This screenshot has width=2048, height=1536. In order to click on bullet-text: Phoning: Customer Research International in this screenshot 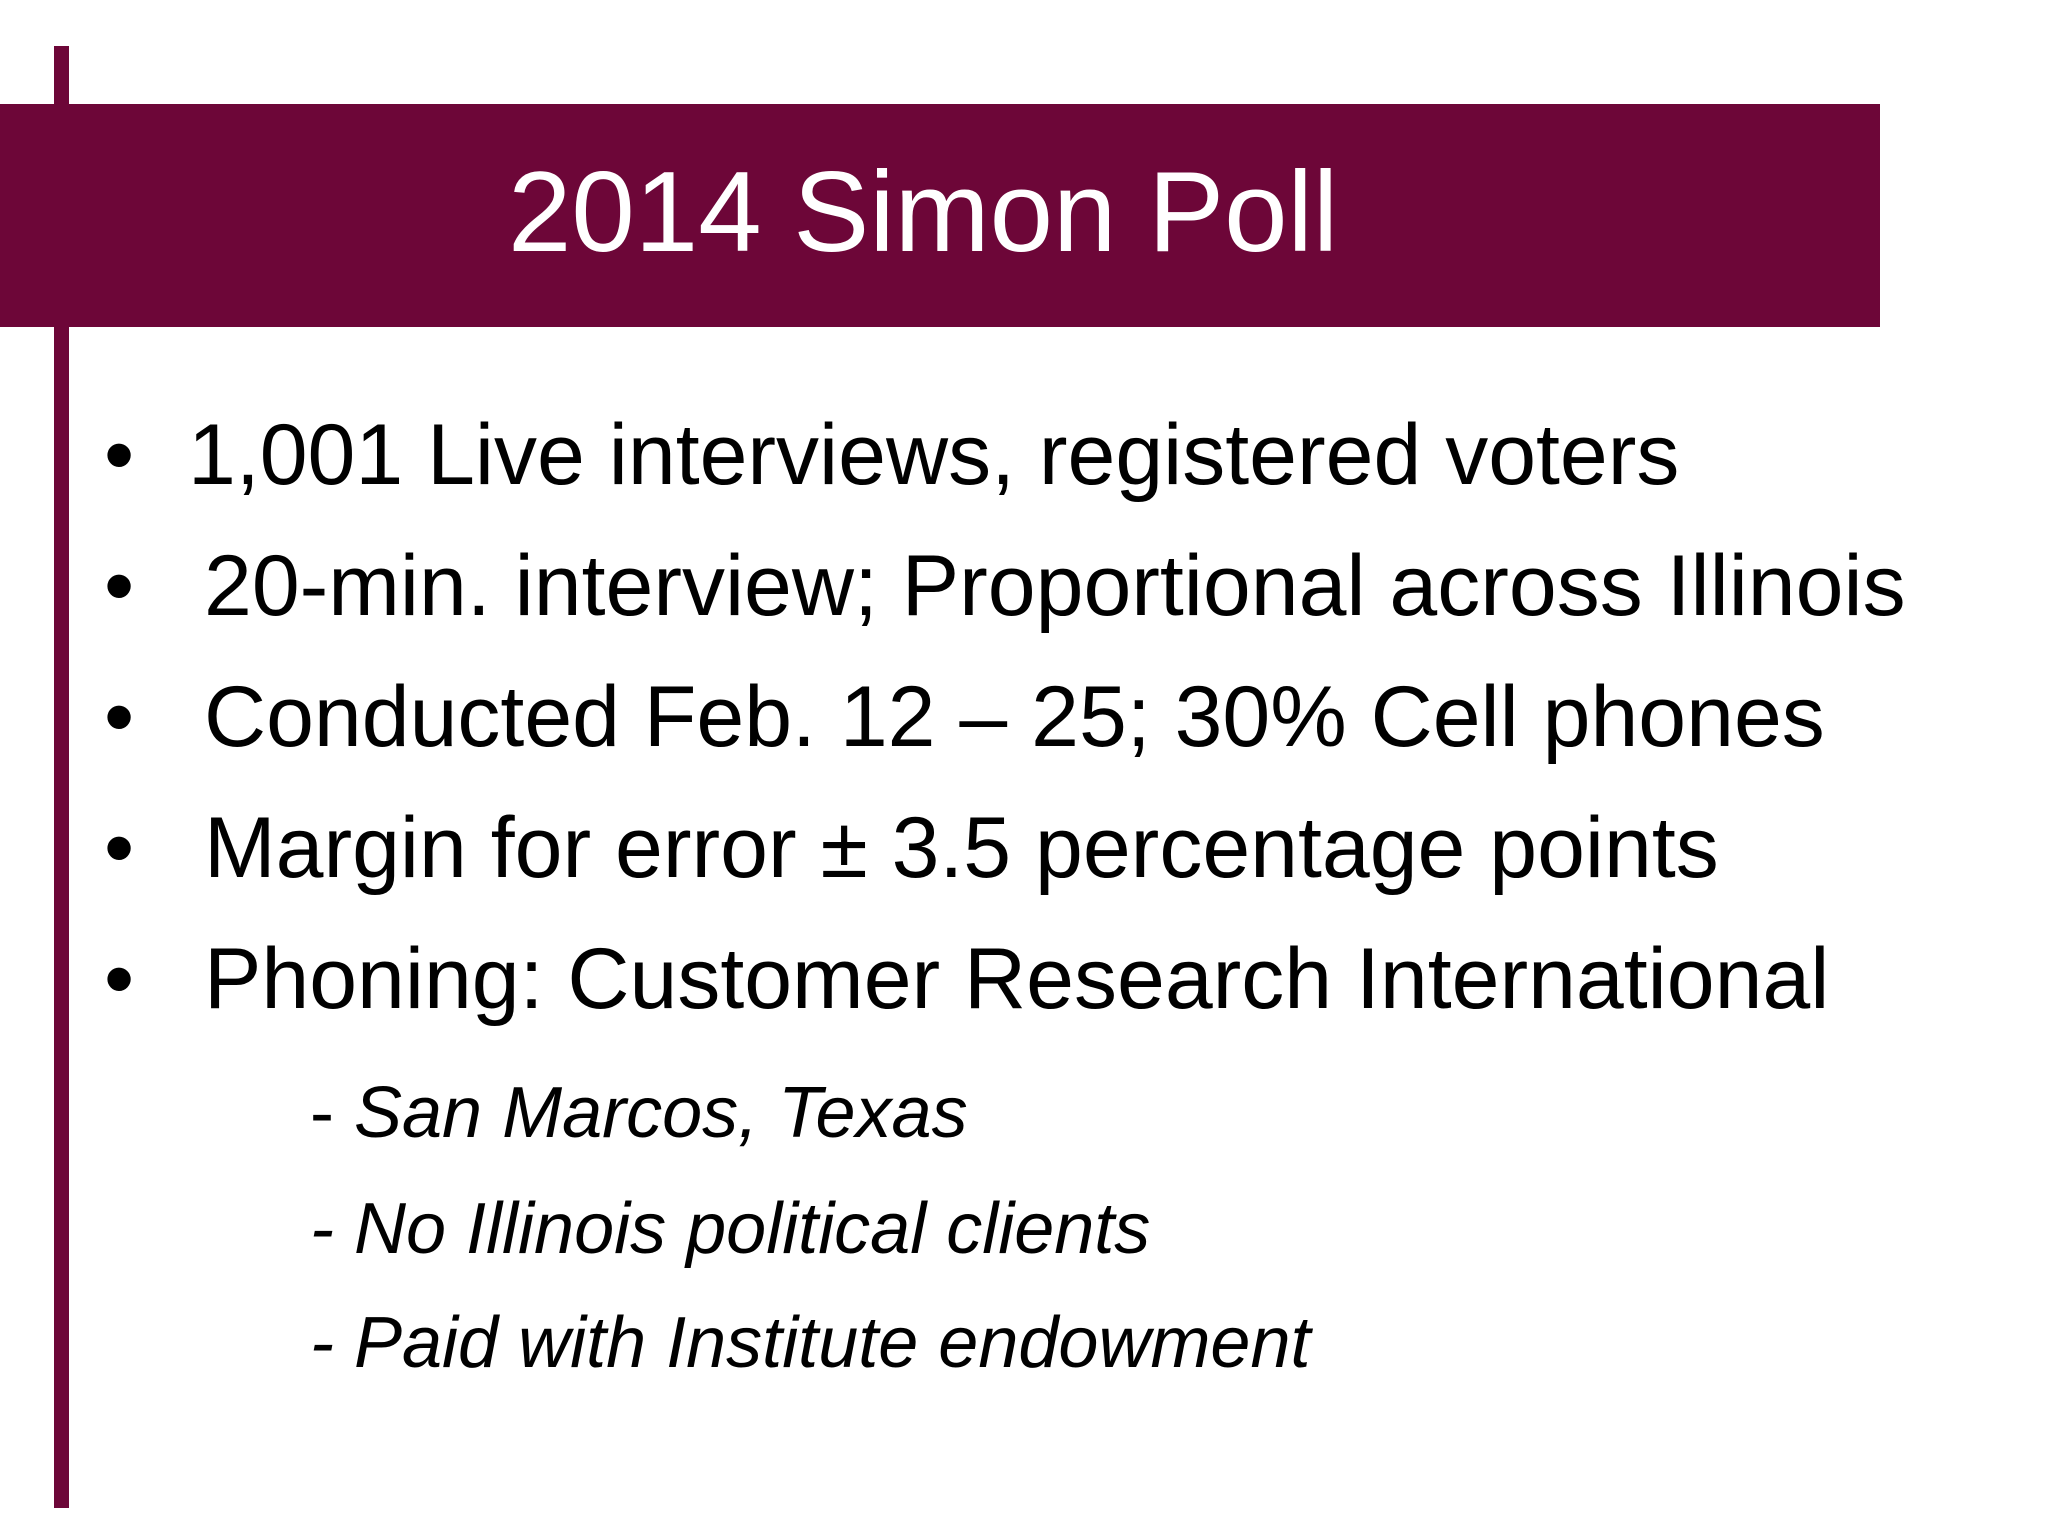, I will do `click(1017, 979)`.